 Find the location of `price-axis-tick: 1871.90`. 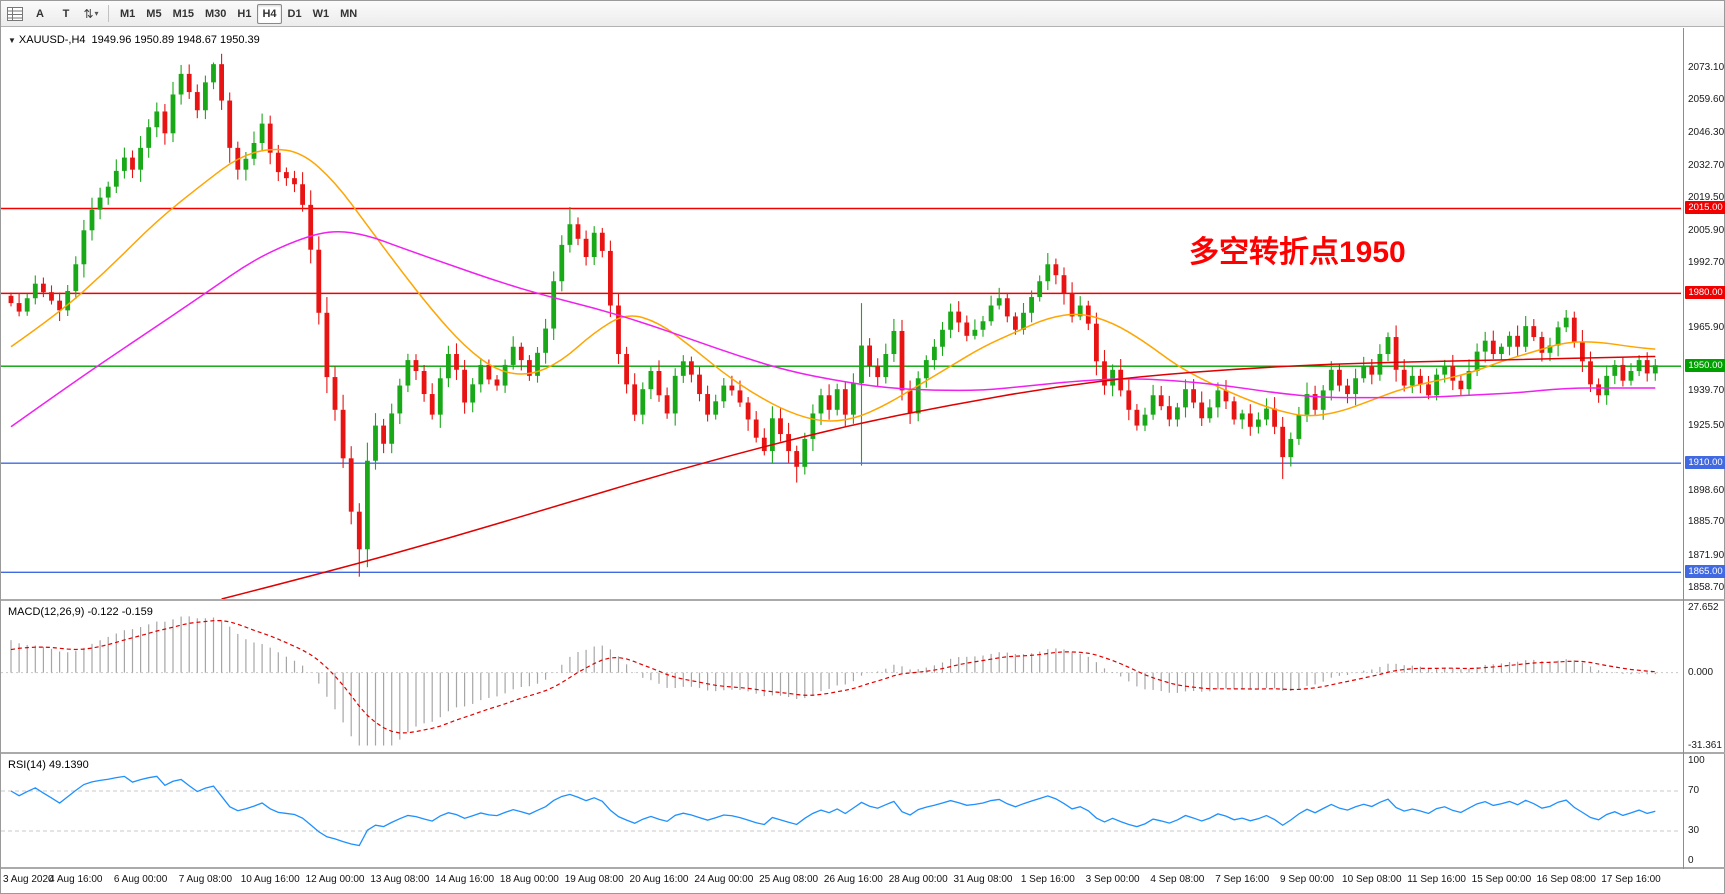

price-axis-tick: 1871.90 is located at coordinates (1706, 555).